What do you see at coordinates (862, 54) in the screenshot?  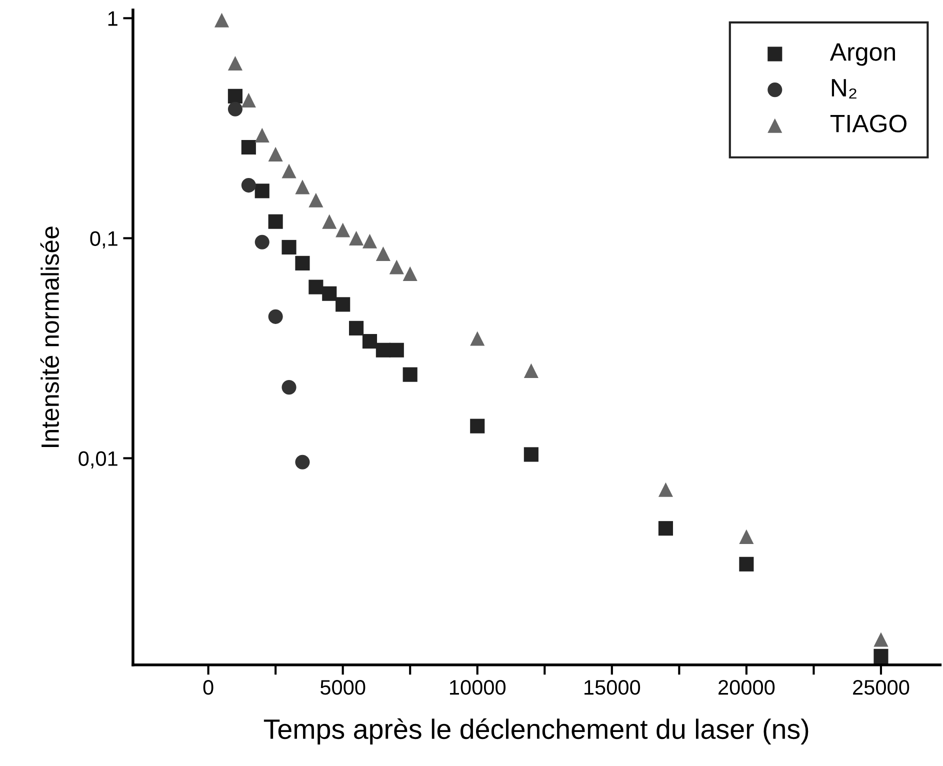 I see `legend-label: Argon` at bounding box center [862, 54].